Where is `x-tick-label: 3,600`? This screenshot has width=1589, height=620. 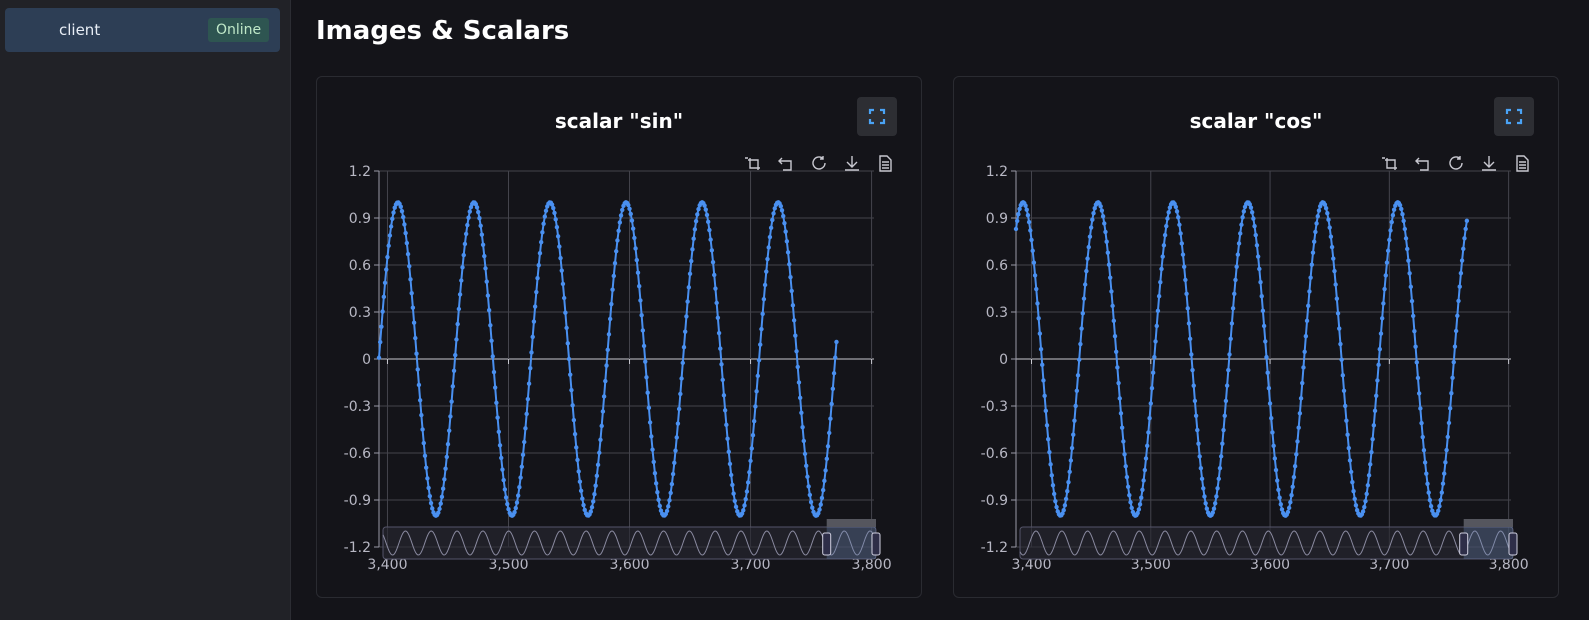
x-tick-label: 3,600 is located at coordinates (1270, 565).